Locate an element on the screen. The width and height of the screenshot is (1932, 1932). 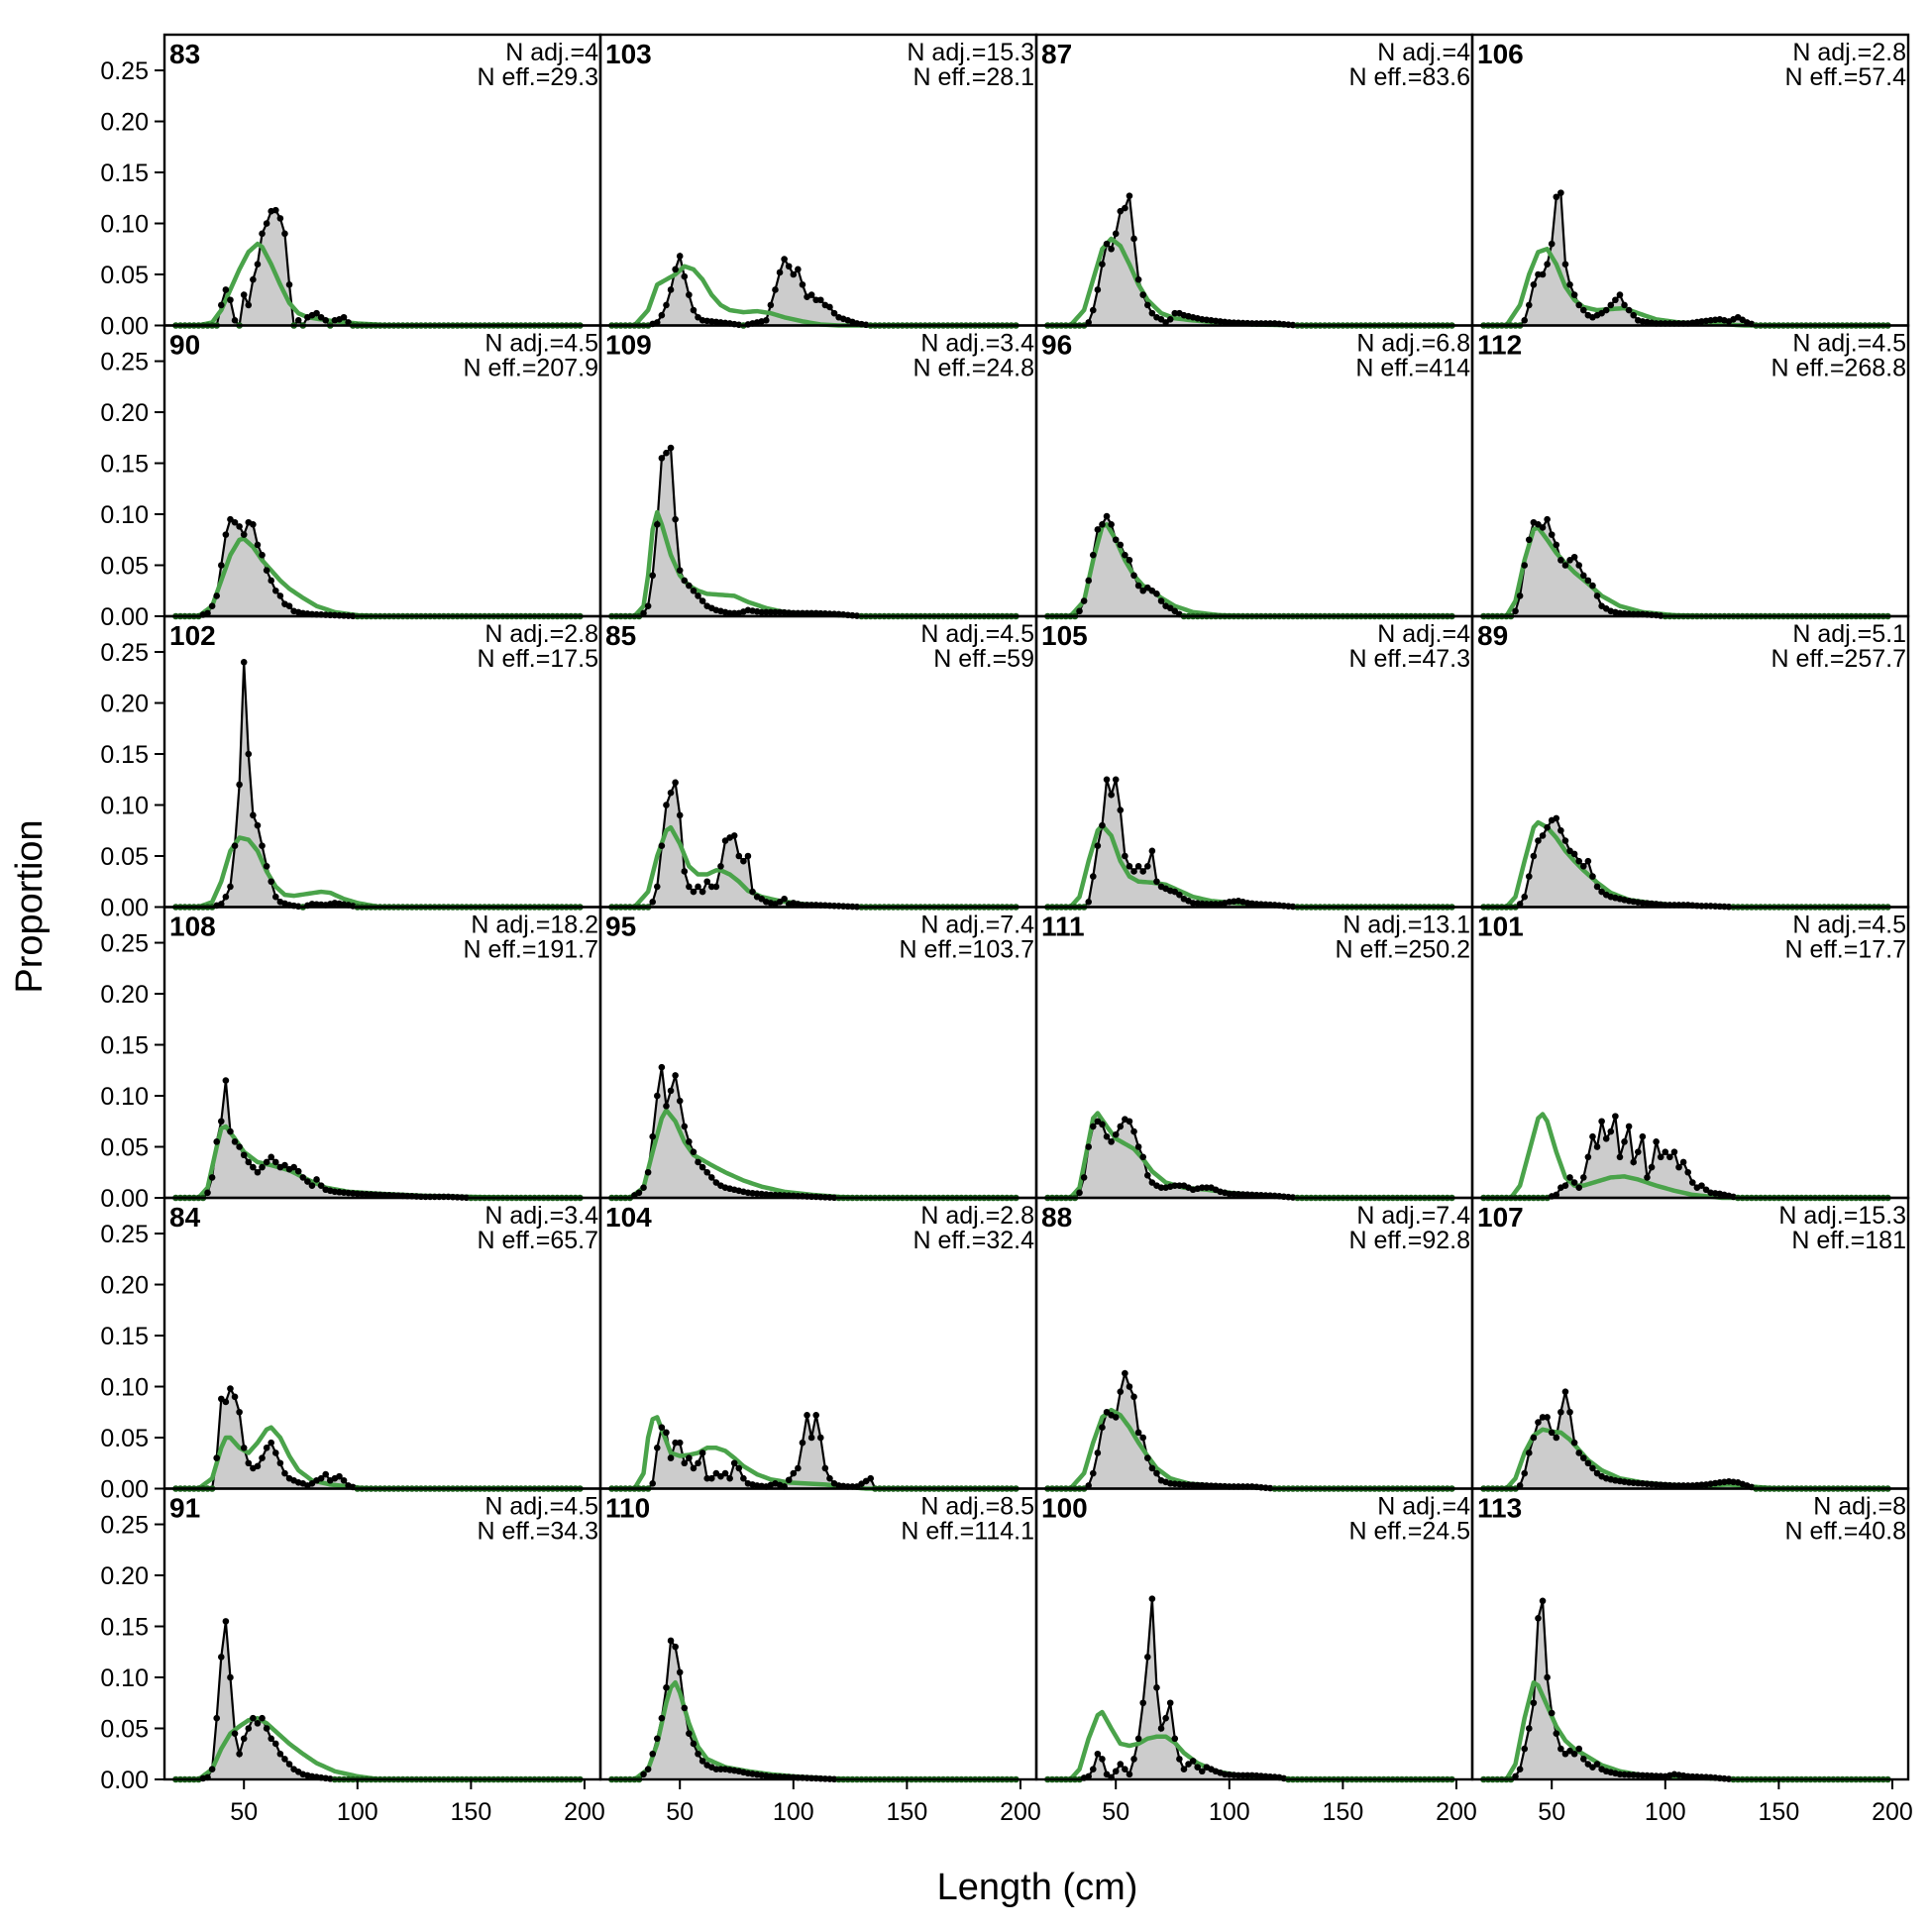
y-tick-label: 0.00 is located at coordinates (124, 1490).